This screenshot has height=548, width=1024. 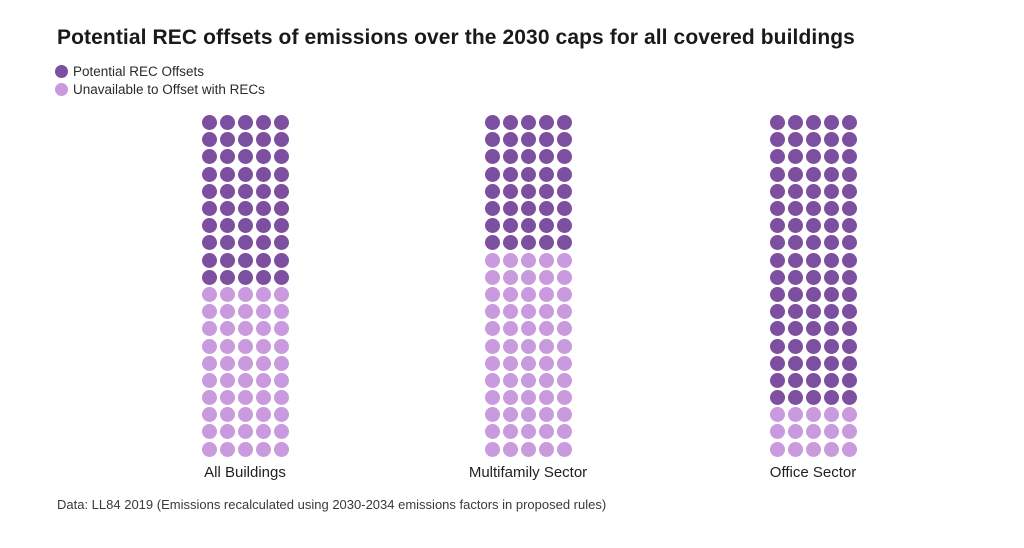 I want to click on waffle-column-multifamily-sector: Multifamily Sector, so click(x=528, y=297).